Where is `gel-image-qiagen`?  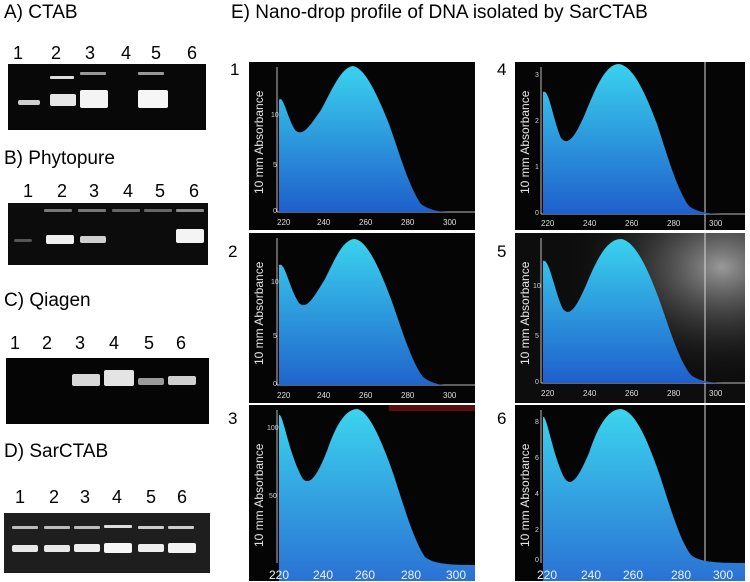
gel-image-qiagen is located at coordinates (107, 391).